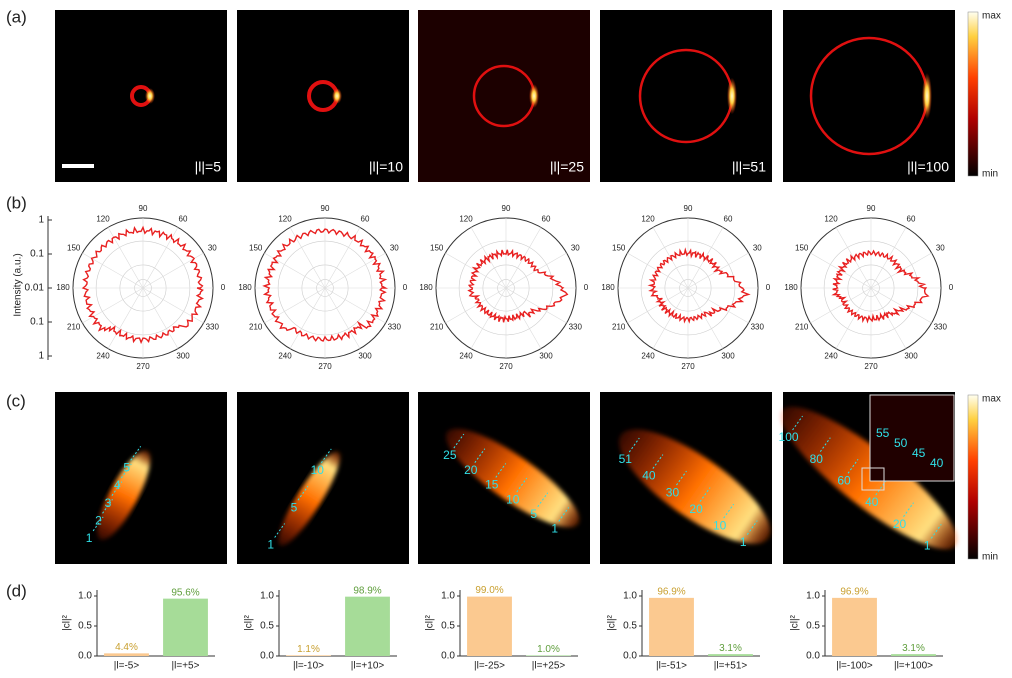 The width and height of the screenshot is (1012, 678). Describe the element at coordinates (871, 208) in the screenshot. I see `angle-label: 90` at that location.